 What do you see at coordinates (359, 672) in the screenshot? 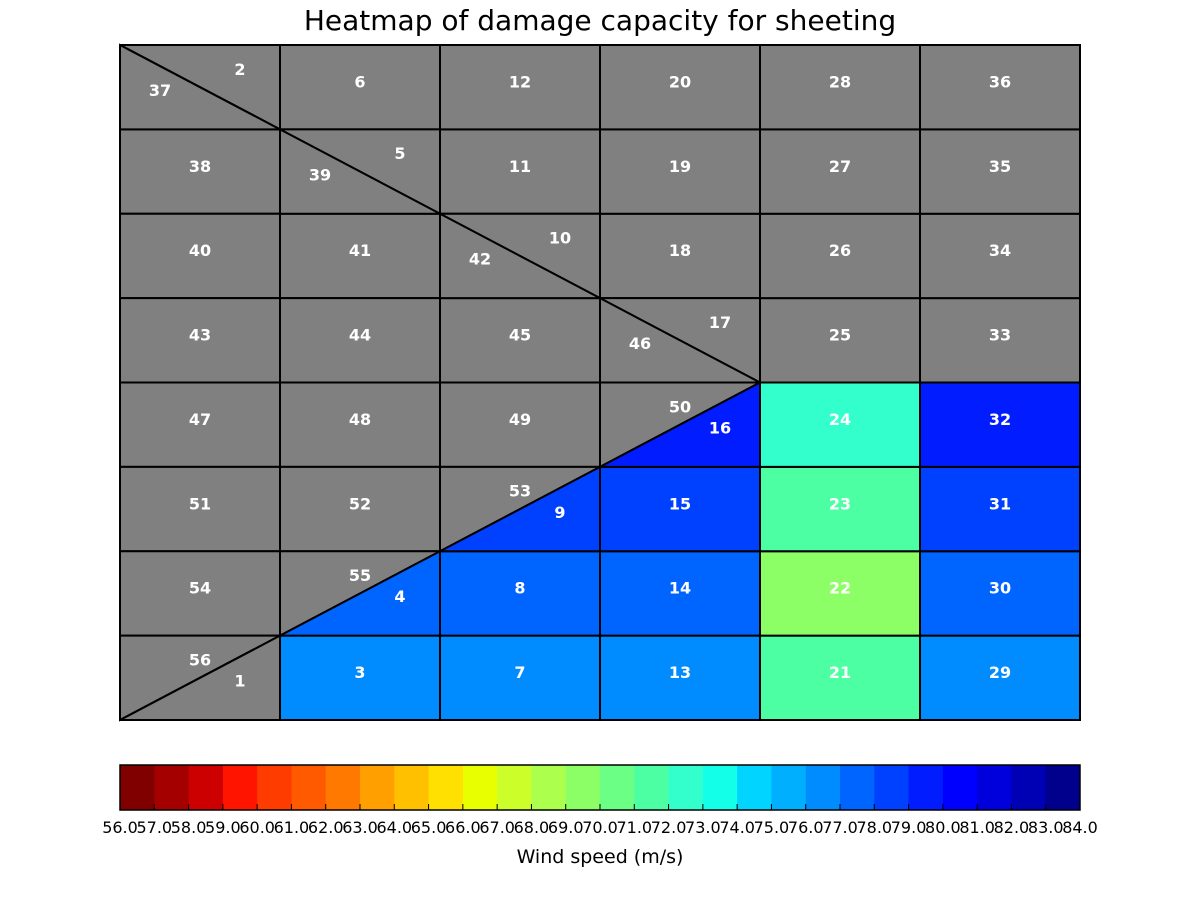
I see `cell-label-3: 3` at bounding box center [359, 672].